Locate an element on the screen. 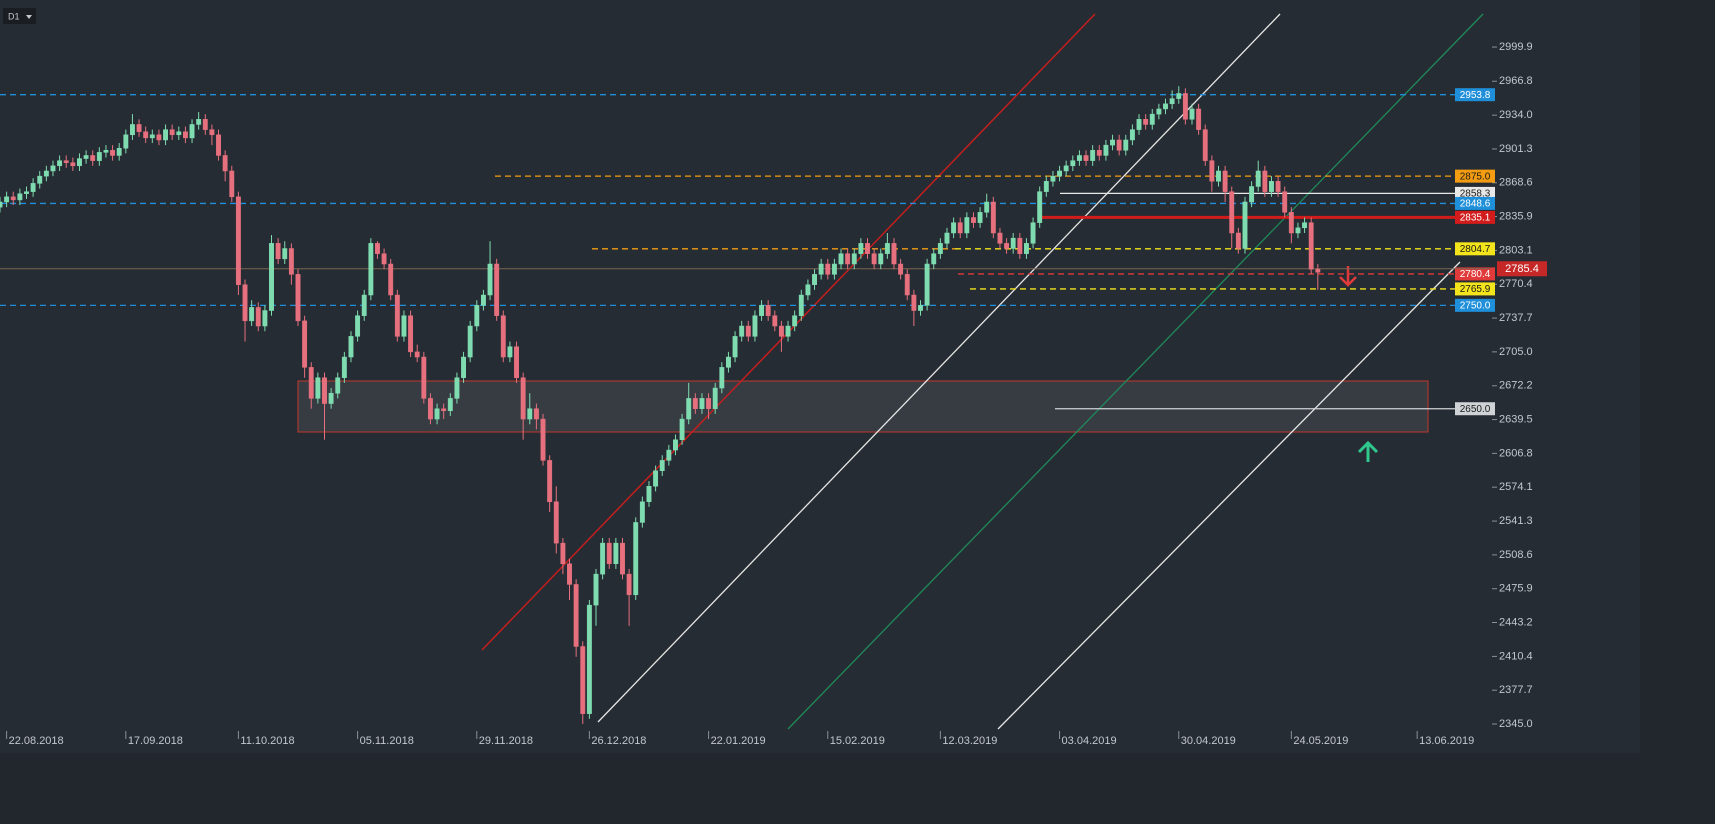  zone-box is located at coordinates (863, 406).